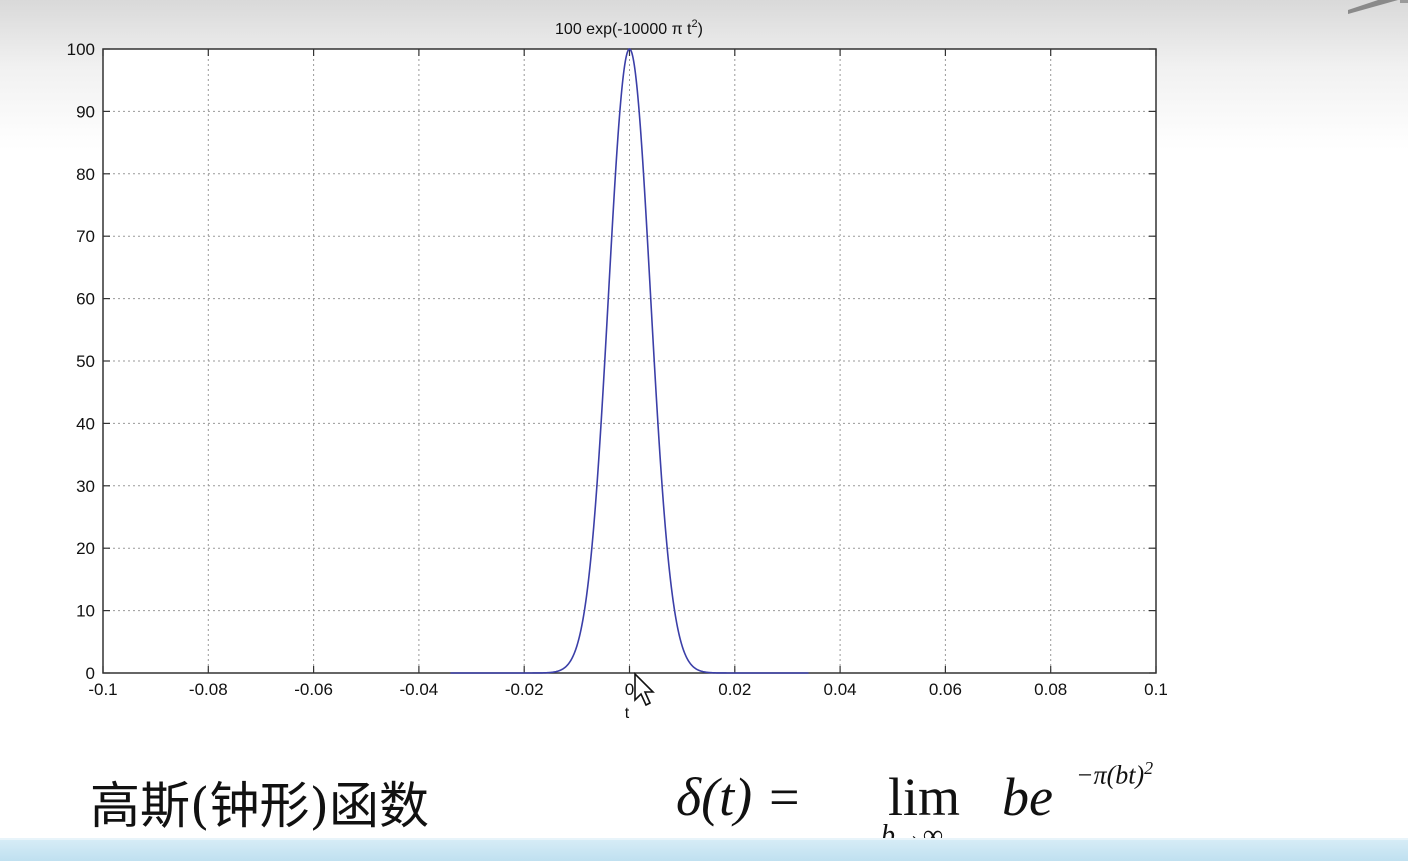 This screenshot has width=1408, height=861. What do you see at coordinates (260, 806) in the screenshot?
I see `caption-title: 高斯(钟形)函数` at bounding box center [260, 806].